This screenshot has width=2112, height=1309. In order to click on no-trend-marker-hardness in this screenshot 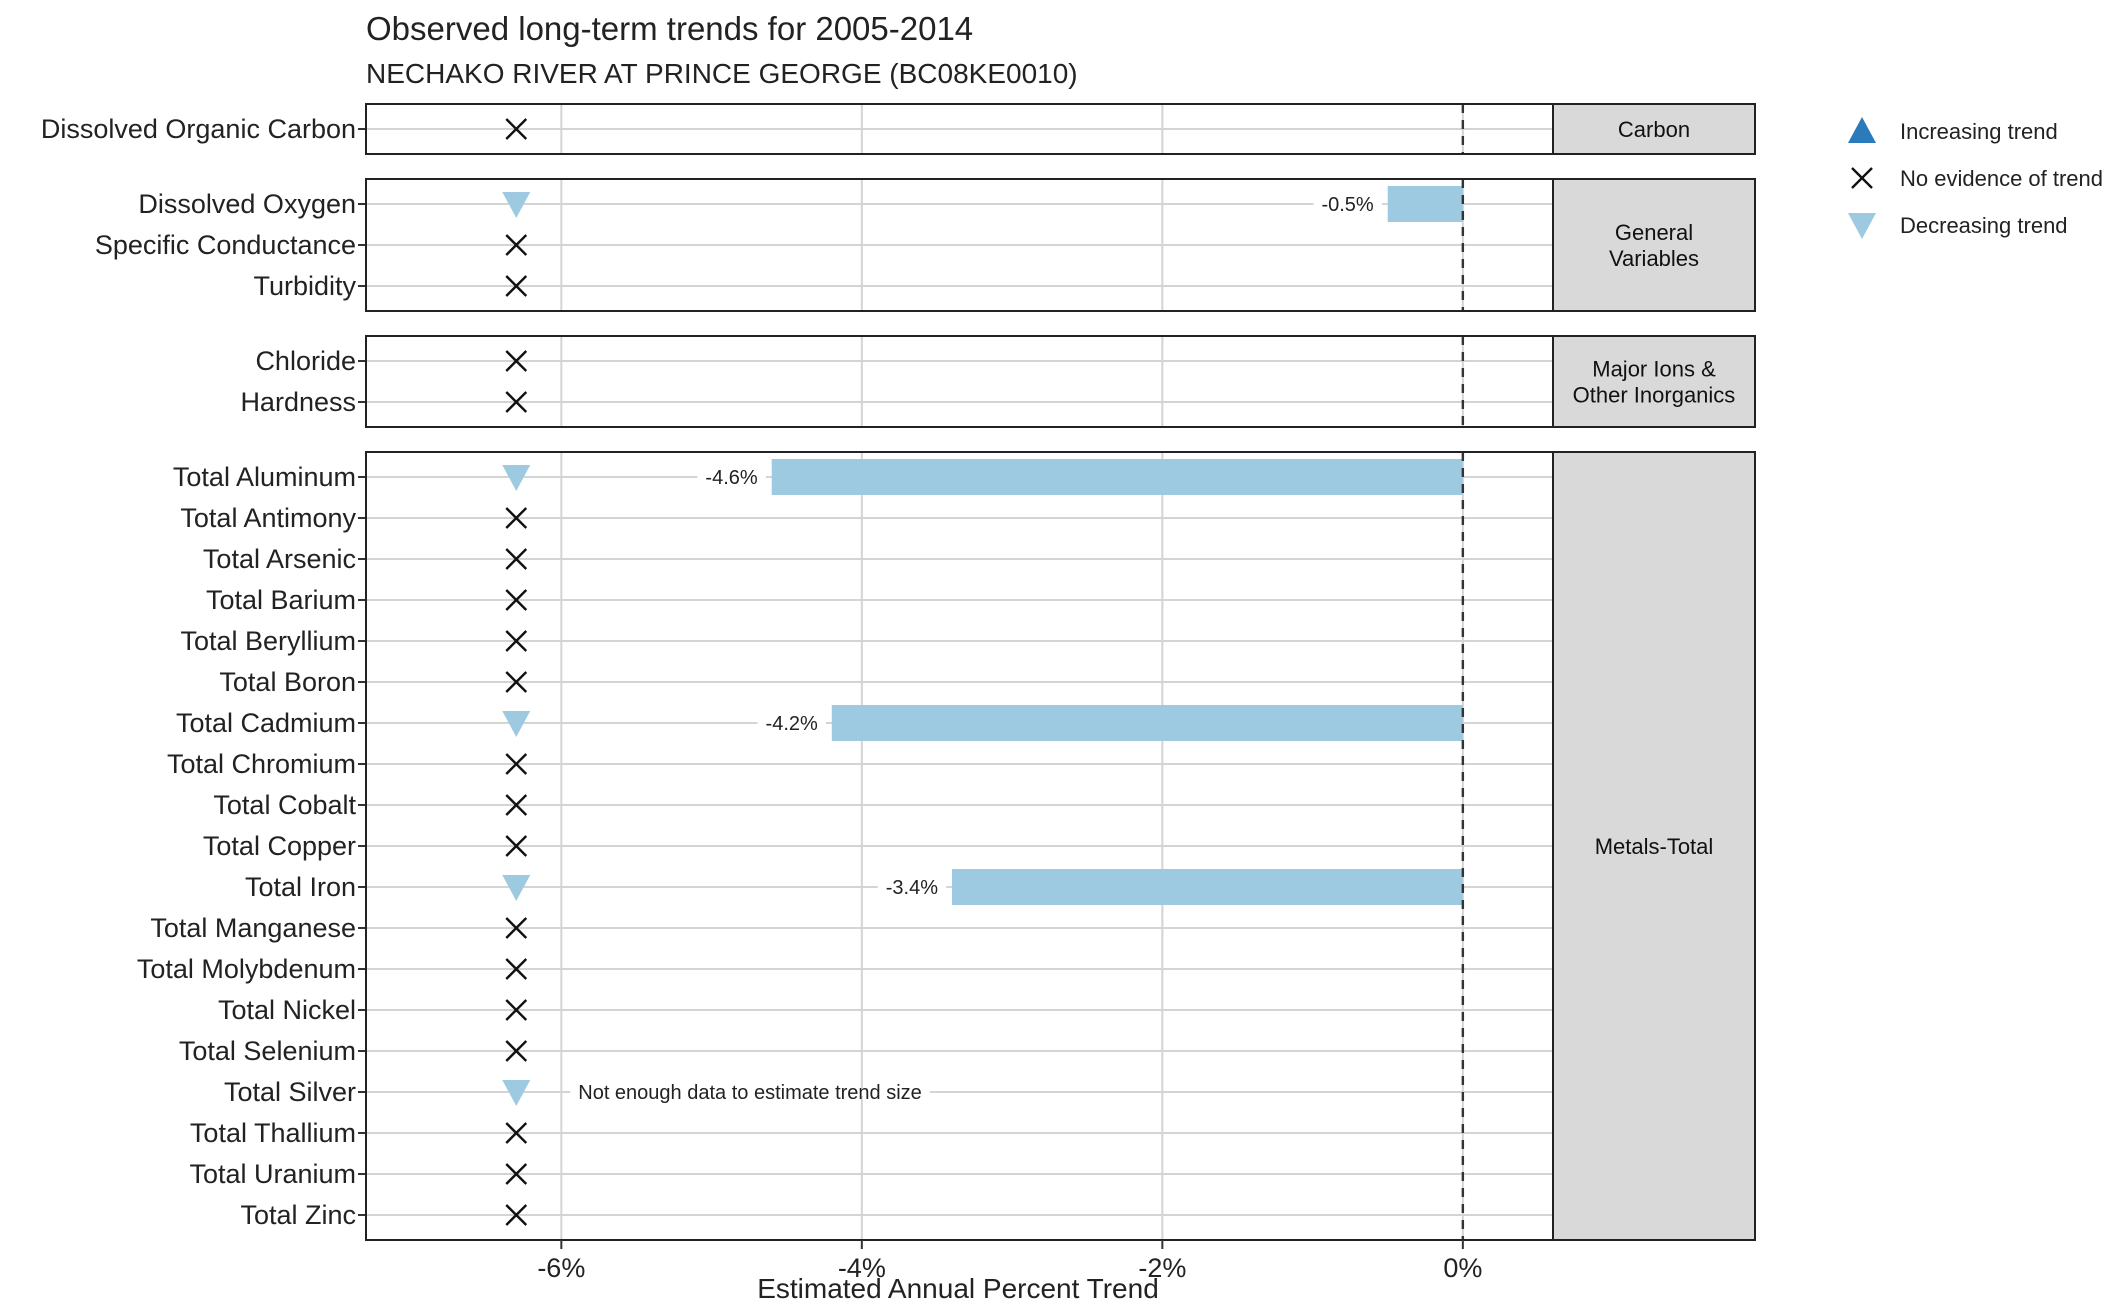, I will do `click(516, 402)`.